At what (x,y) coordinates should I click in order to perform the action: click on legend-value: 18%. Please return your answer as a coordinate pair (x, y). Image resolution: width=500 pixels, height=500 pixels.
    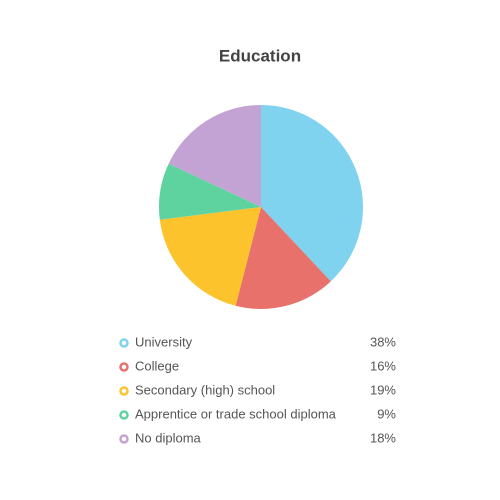
    Looking at the image, I should click on (383, 437).